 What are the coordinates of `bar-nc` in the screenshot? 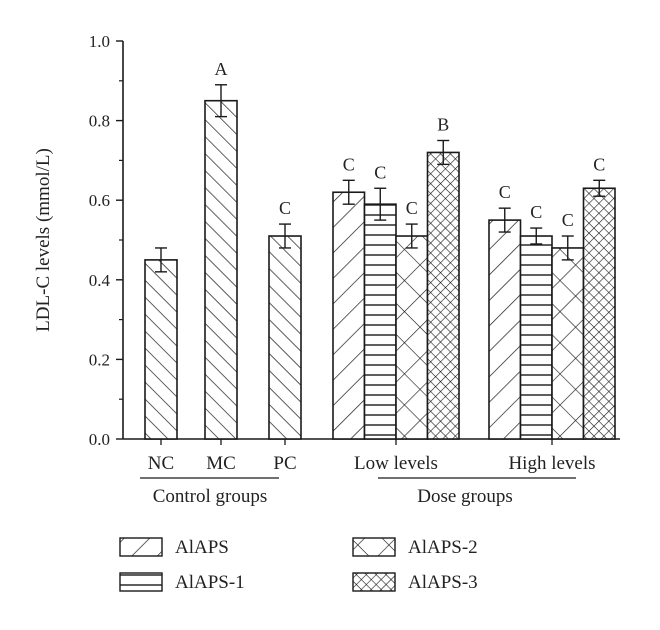 It's located at (161, 349).